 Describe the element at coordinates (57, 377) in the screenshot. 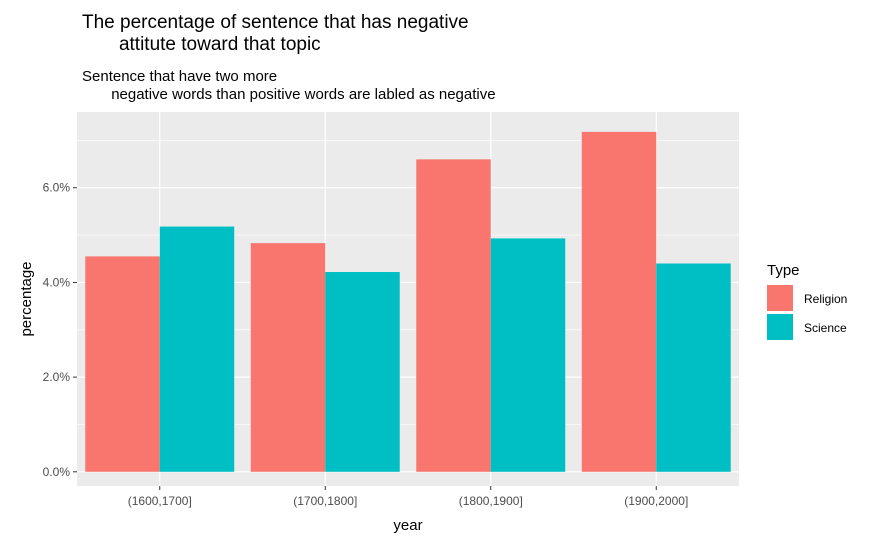

I see `y-tick-label: 2.0%` at that location.